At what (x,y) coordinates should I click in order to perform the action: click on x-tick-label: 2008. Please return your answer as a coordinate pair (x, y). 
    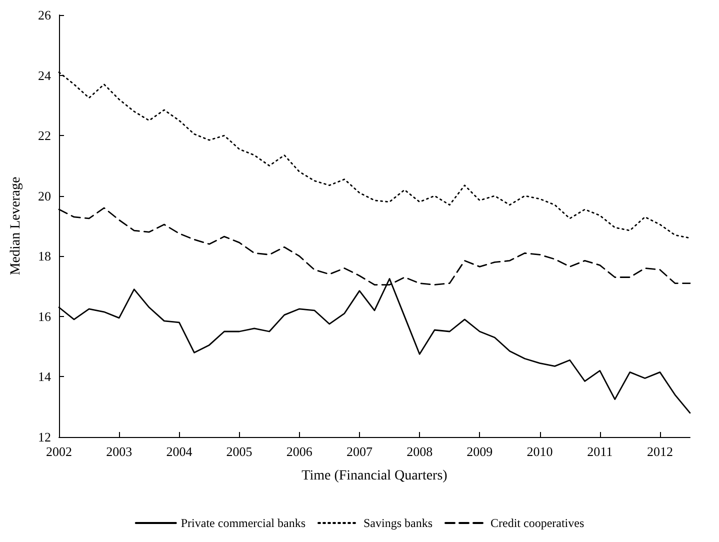
    Looking at the image, I should click on (419, 451).